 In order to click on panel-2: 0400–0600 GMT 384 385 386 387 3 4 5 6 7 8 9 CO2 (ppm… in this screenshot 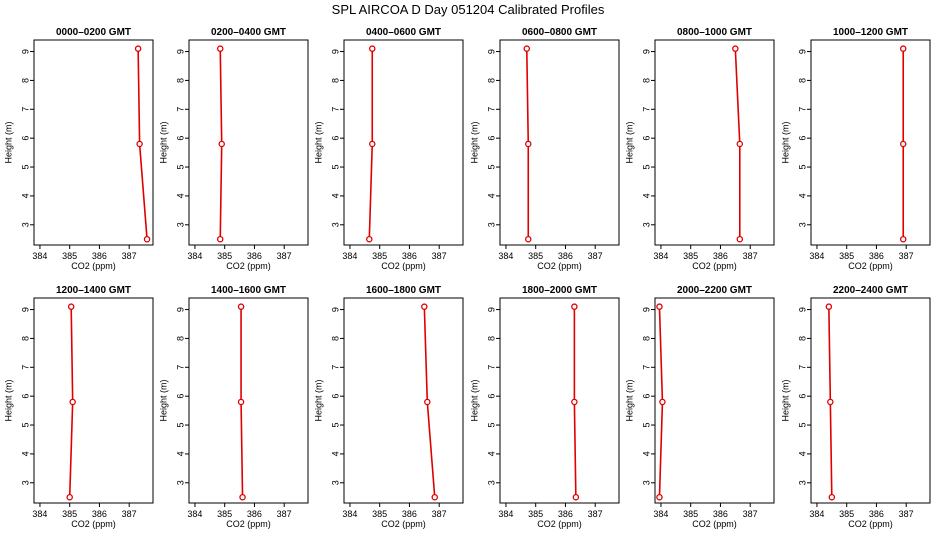, I will do `click(388, 149)`.